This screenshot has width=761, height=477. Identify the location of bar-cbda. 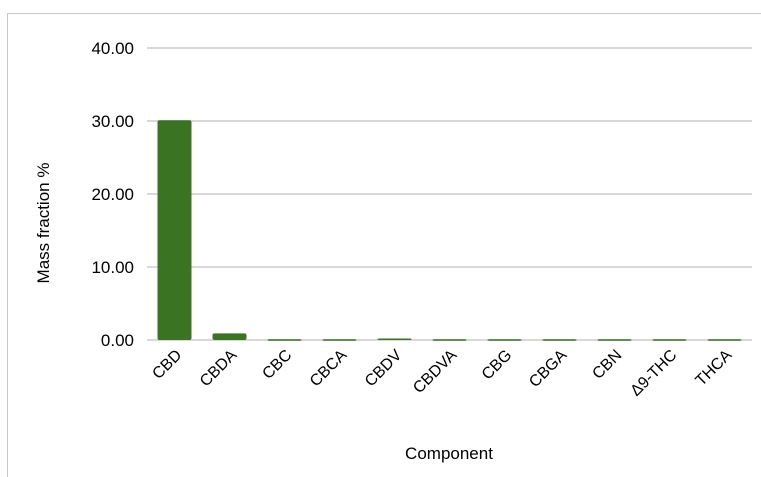
(229, 336).